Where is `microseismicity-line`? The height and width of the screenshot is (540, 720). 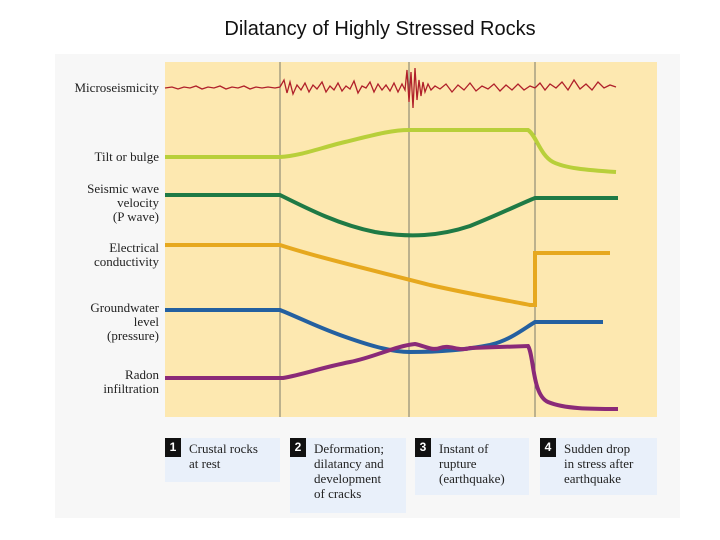 microseismicity-line is located at coordinates (390, 88).